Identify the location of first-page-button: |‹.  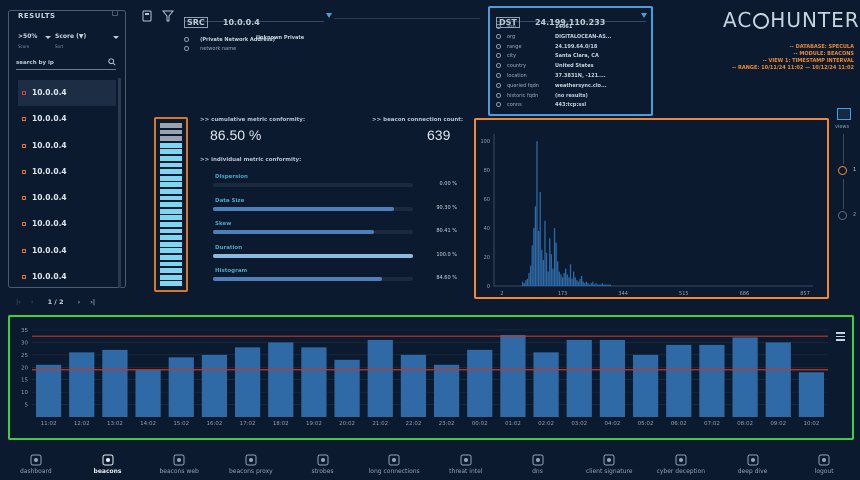
(18, 302).